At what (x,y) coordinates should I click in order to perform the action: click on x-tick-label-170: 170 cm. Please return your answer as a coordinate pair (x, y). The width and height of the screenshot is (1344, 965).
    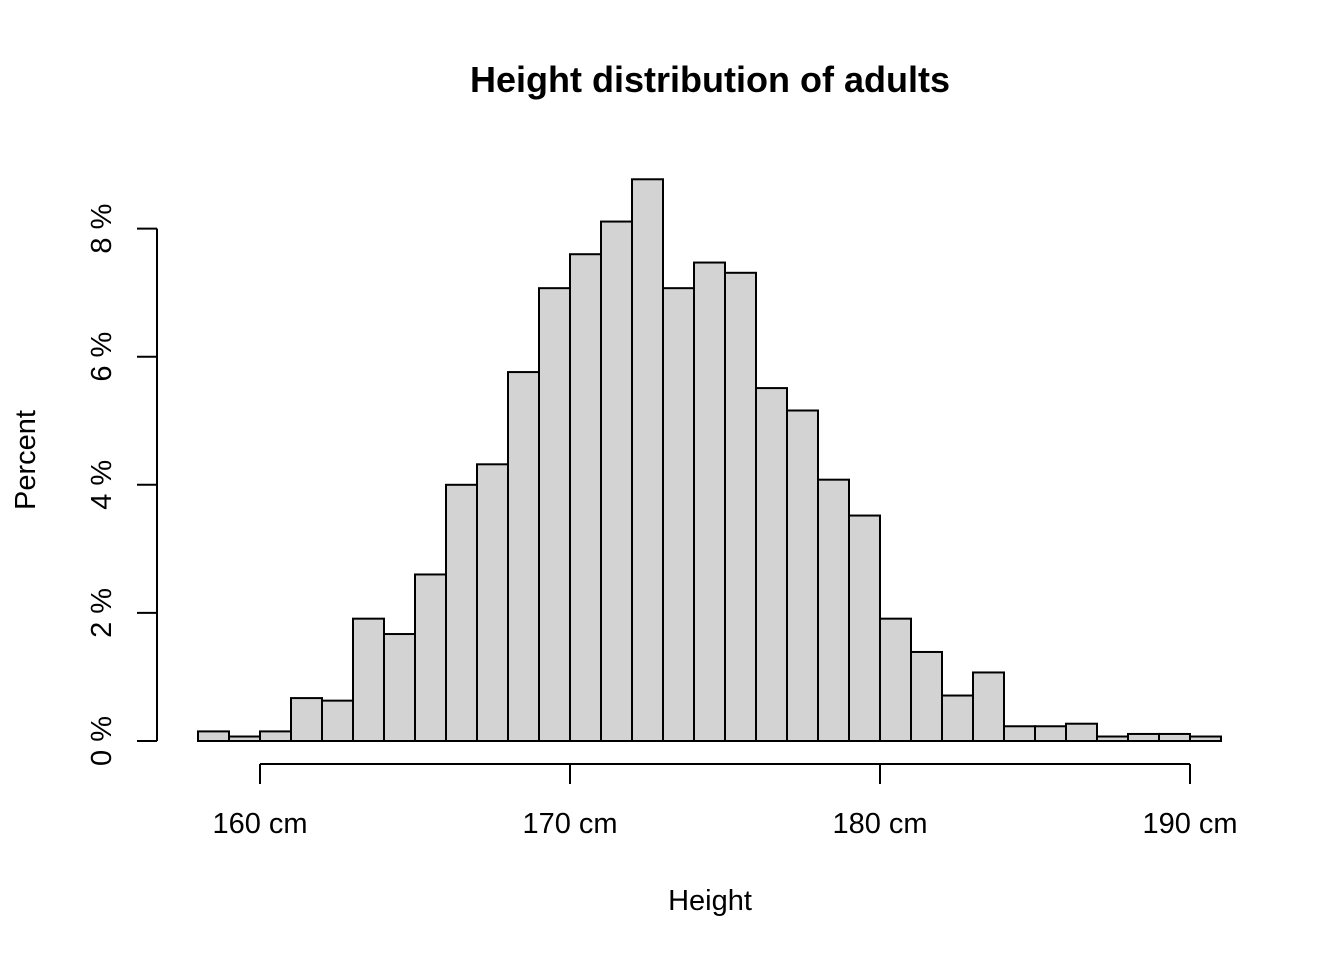
    Looking at the image, I should click on (569, 824).